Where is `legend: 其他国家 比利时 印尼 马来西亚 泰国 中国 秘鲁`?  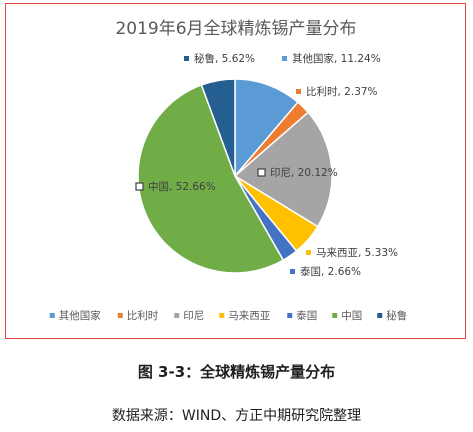 legend: 其他国家 比利时 印尼 马来西亚 泰国 中国 秘鲁 is located at coordinates (228, 315).